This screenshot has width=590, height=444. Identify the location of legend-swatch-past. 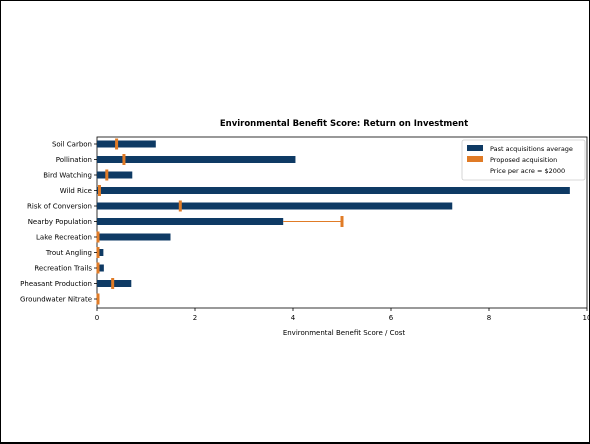
(475, 148).